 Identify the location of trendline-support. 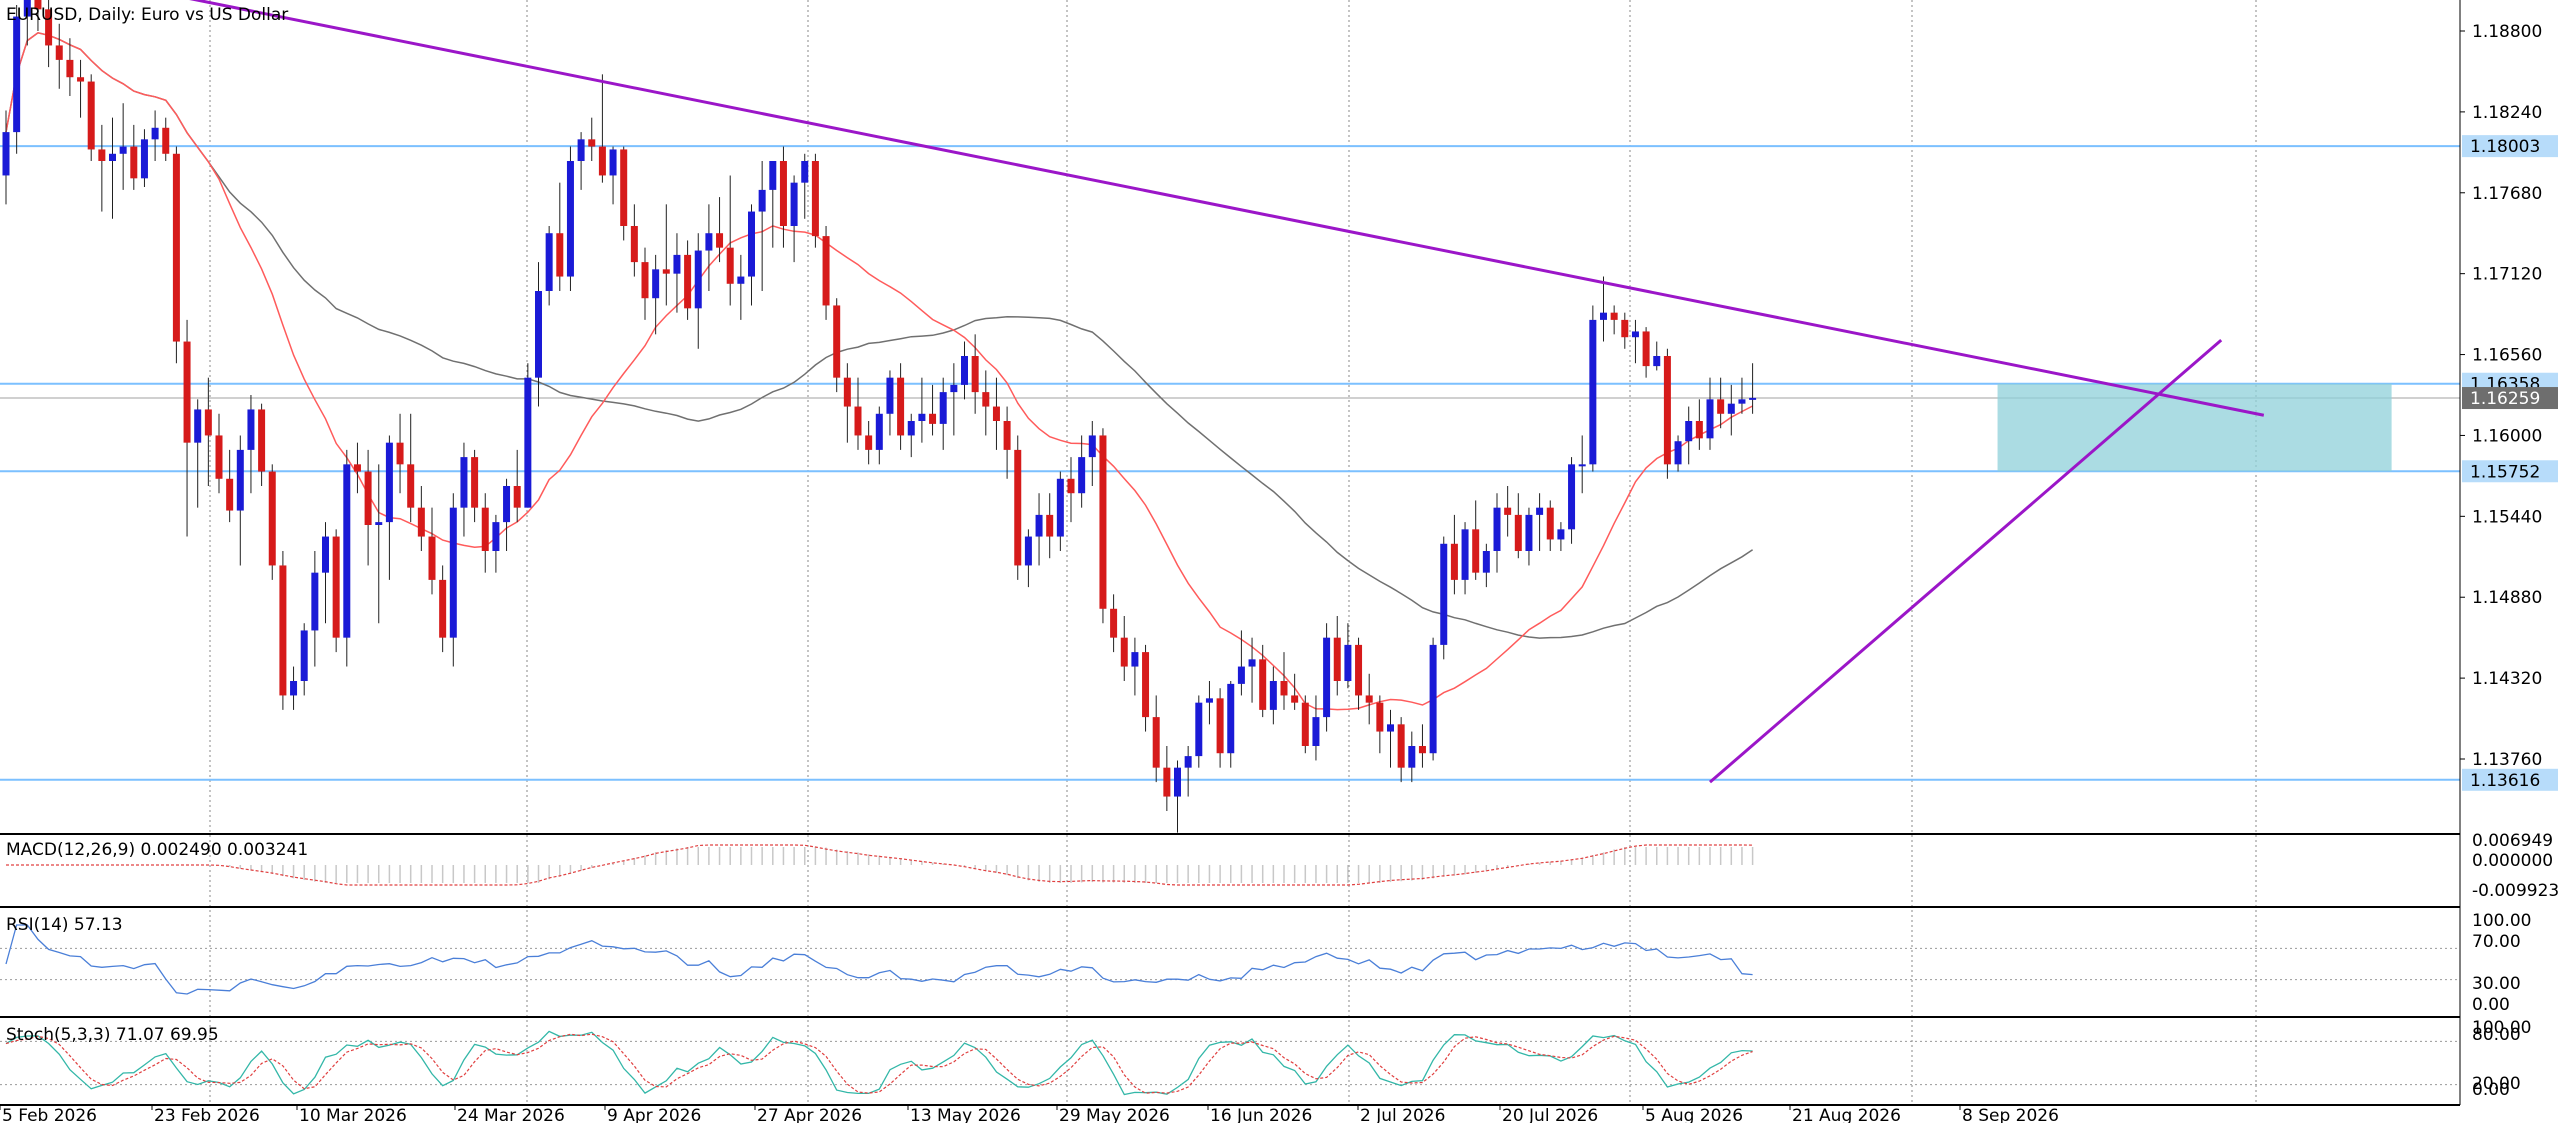
(1966, 561).